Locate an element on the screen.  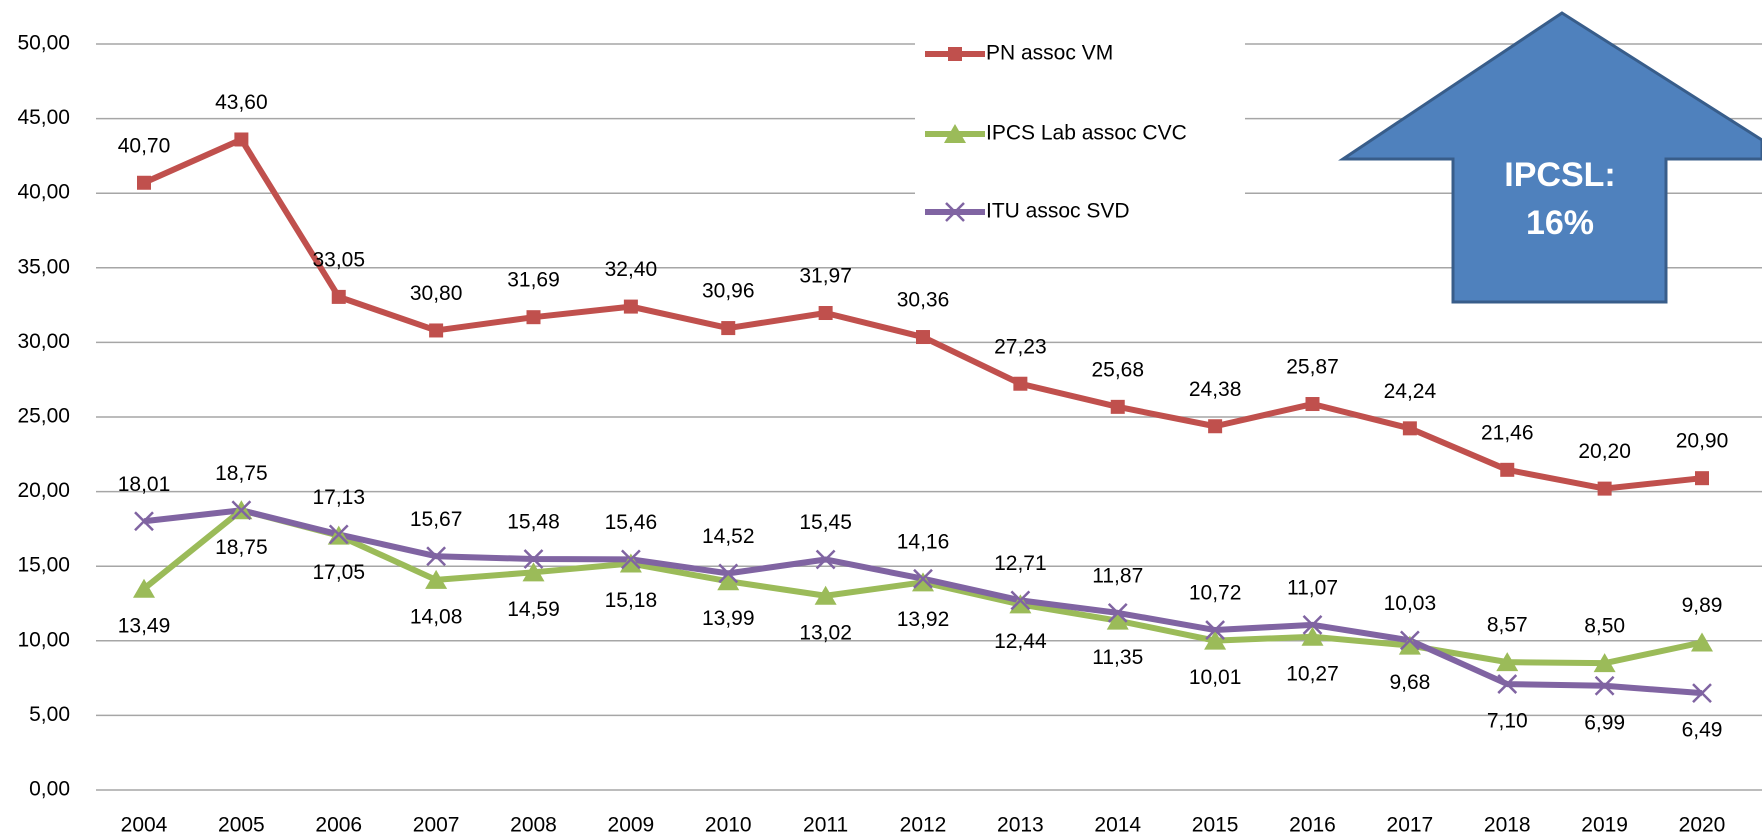
data-label: 18,75 is located at coordinates (241, 547).